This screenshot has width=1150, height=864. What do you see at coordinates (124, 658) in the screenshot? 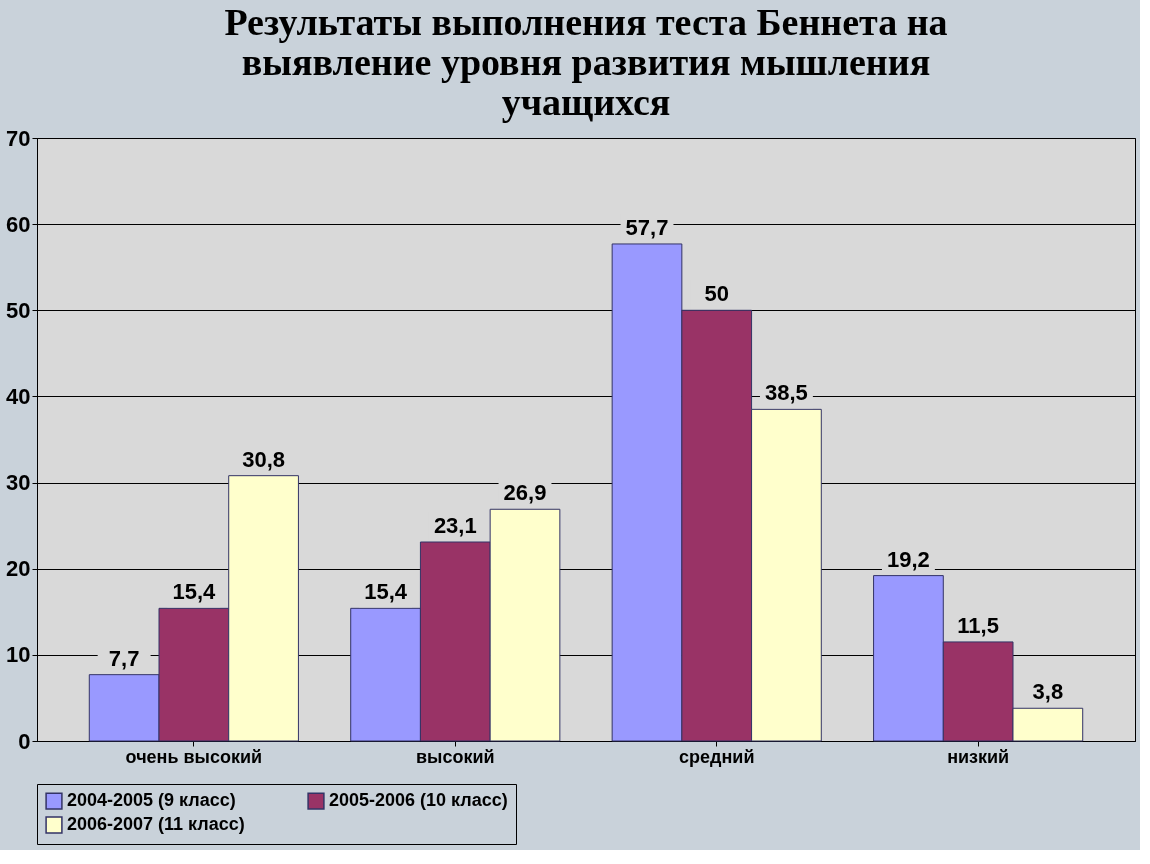
I see `data-label: 7,7` at bounding box center [124, 658].